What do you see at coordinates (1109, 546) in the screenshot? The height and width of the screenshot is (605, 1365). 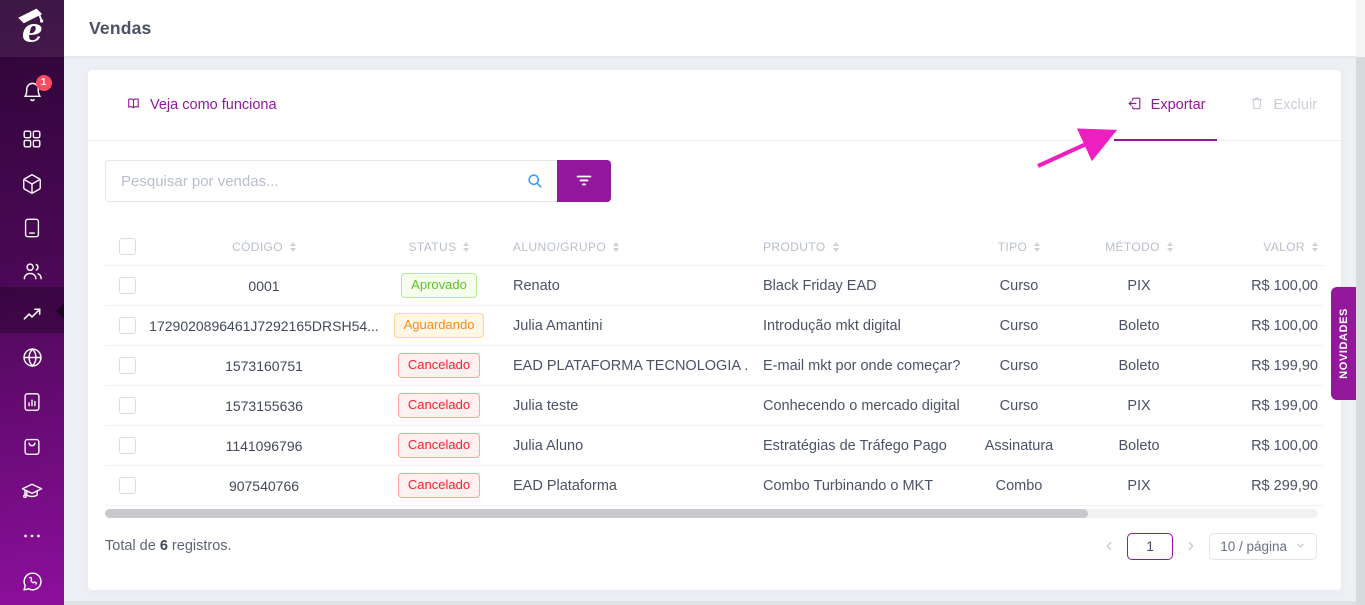 I see `prev-page-button` at bounding box center [1109, 546].